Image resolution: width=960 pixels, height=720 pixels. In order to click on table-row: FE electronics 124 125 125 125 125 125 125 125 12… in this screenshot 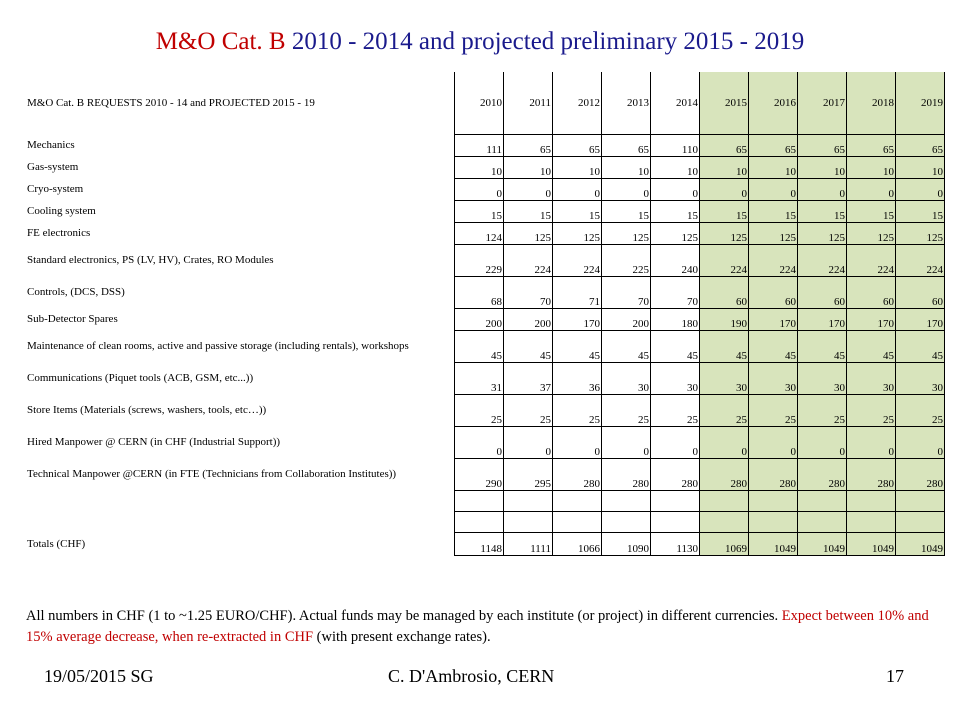, I will do `click(485, 233)`.